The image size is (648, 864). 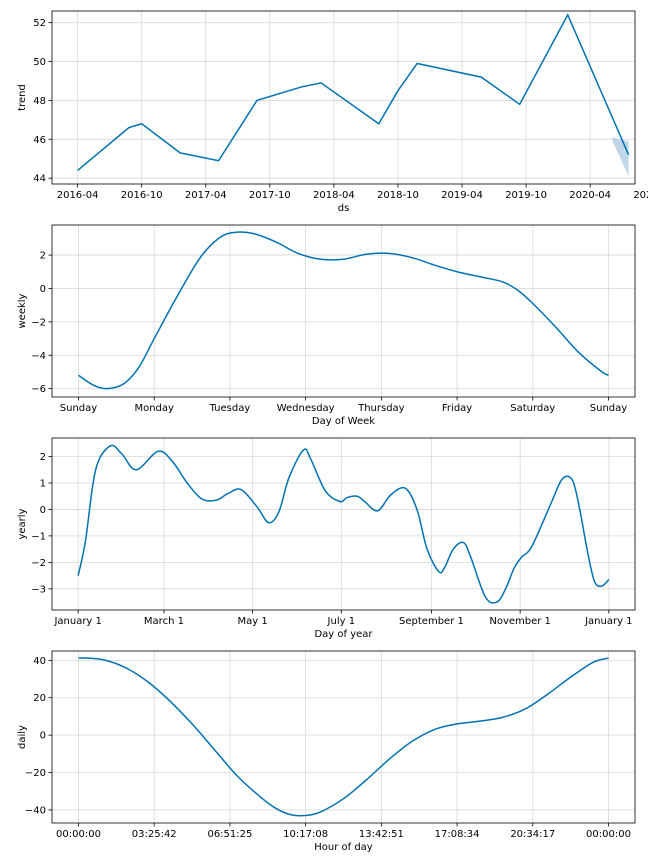 What do you see at coordinates (343, 421) in the screenshot?
I see `x-axis-label: Day of Week` at bounding box center [343, 421].